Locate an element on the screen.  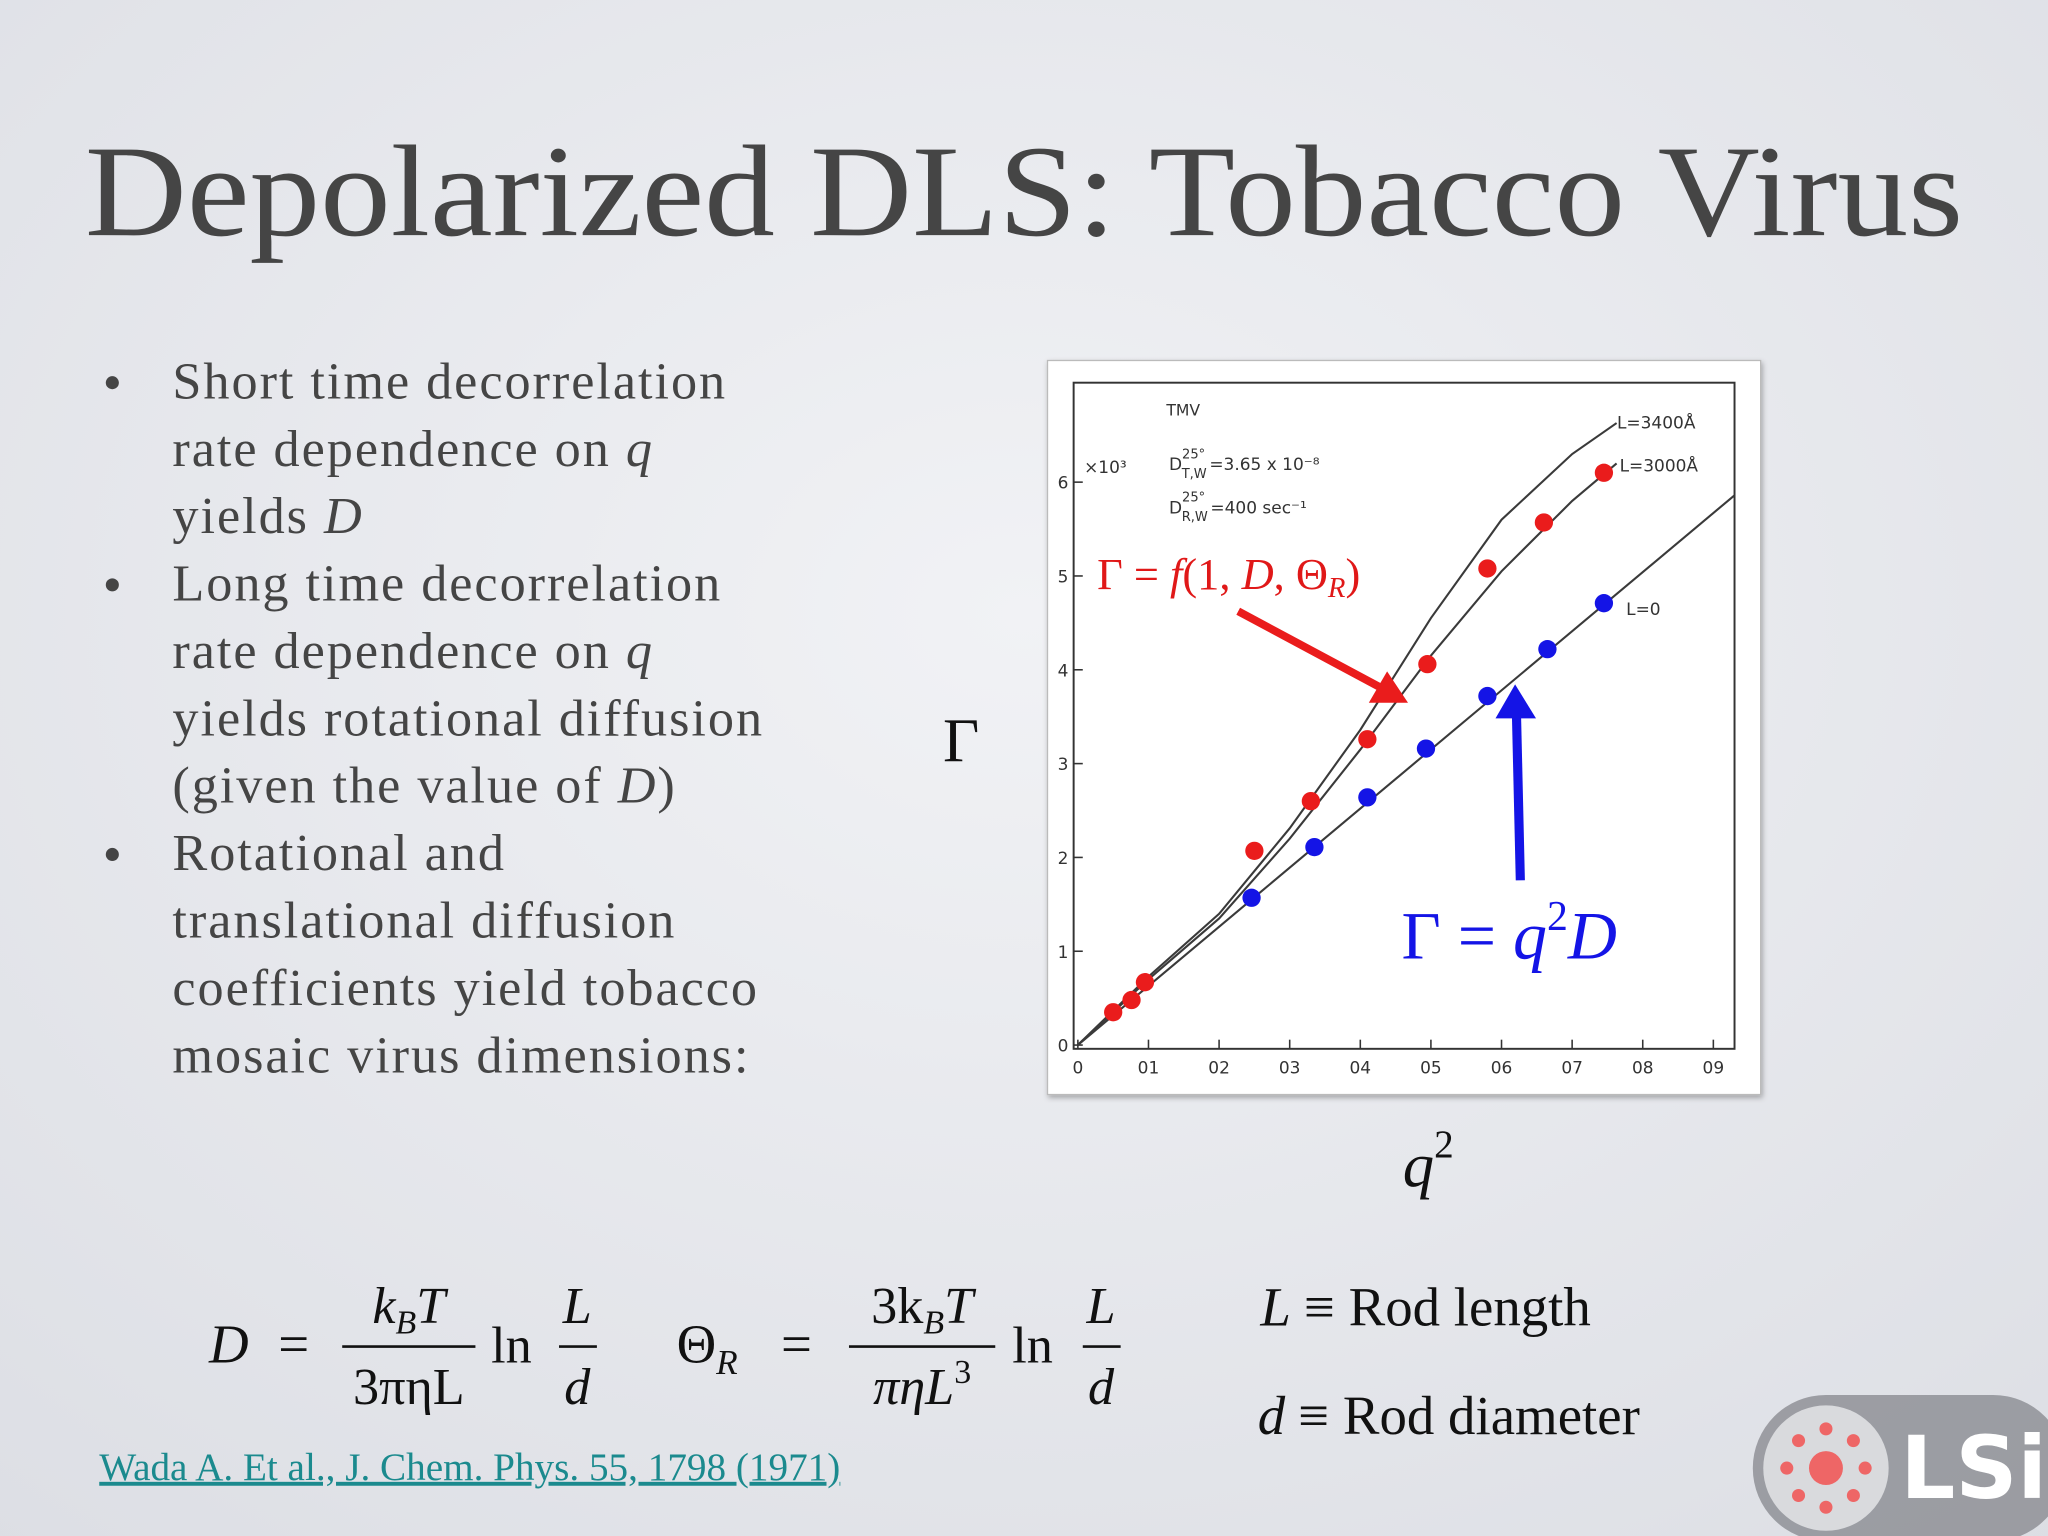
bullet-line: translational diffusion is located at coordinates (424, 921).